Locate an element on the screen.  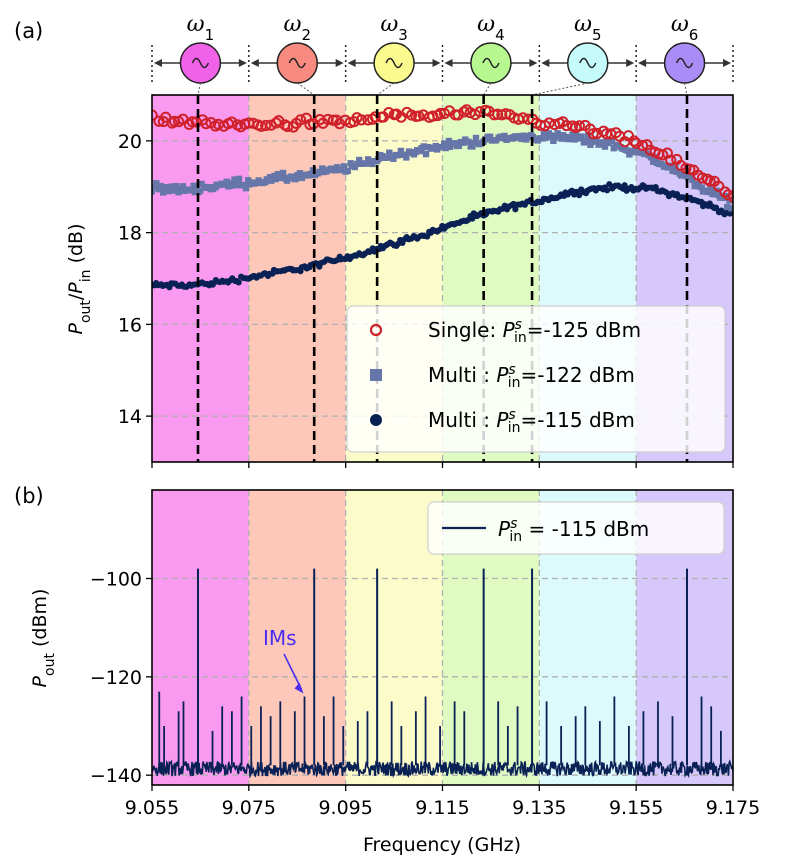
omega-1-label: ω1 is located at coordinates (201, 28).